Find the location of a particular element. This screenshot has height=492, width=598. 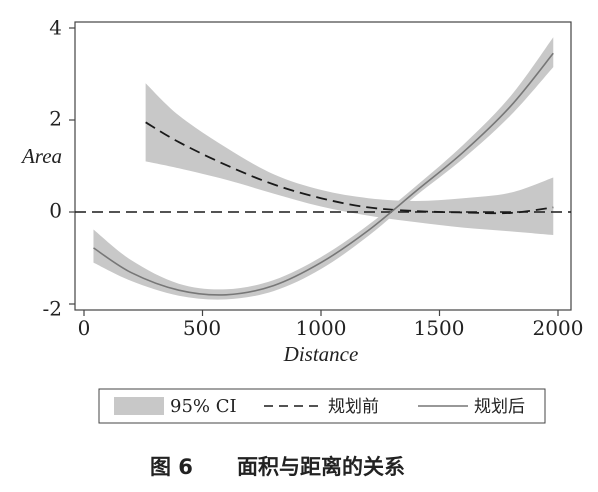

y-tick-label: 4 is located at coordinates (55, 28).